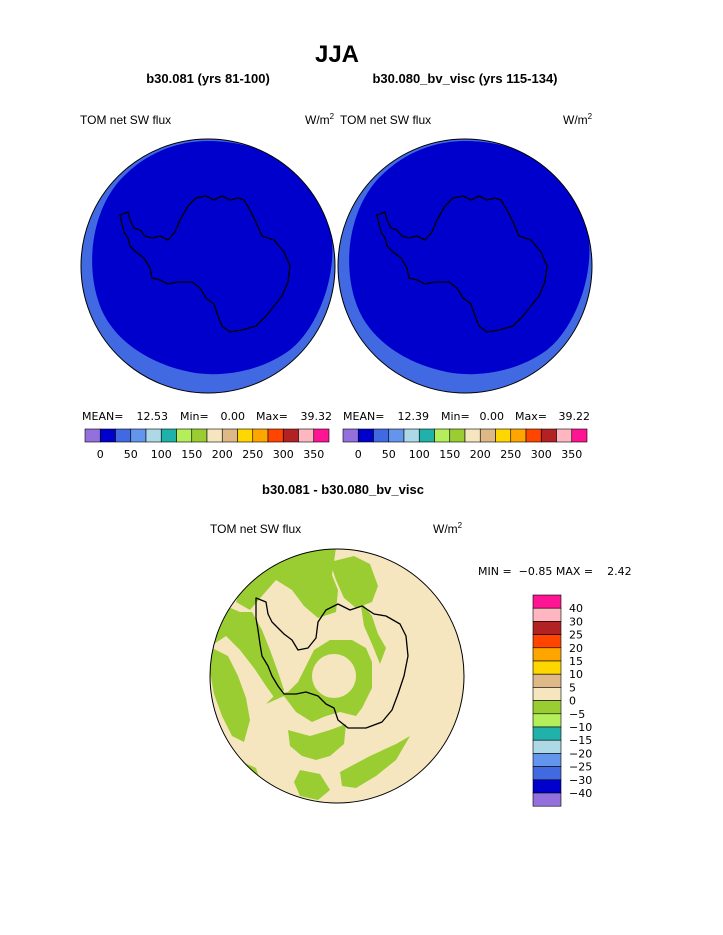 Image resolution: width=723 pixels, height=935 pixels. I want to click on panel-a-colorbar: 0 50 100 150 200 250 300 350, so click(207, 444).